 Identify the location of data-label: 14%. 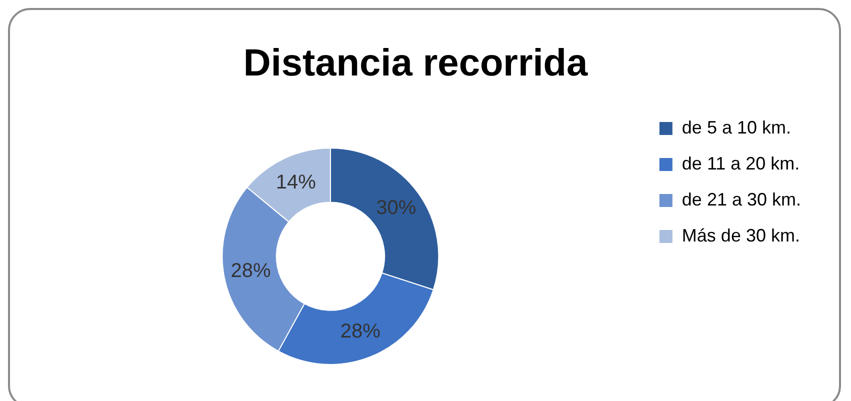
(296, 182).